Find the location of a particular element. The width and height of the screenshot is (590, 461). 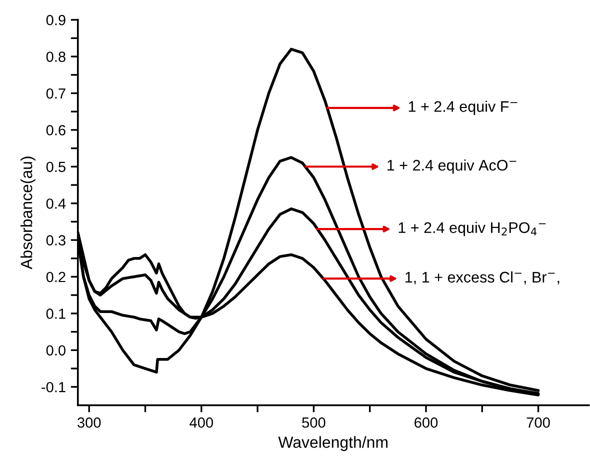

x-tick-label: 500 is located at coordinates (314, 422).